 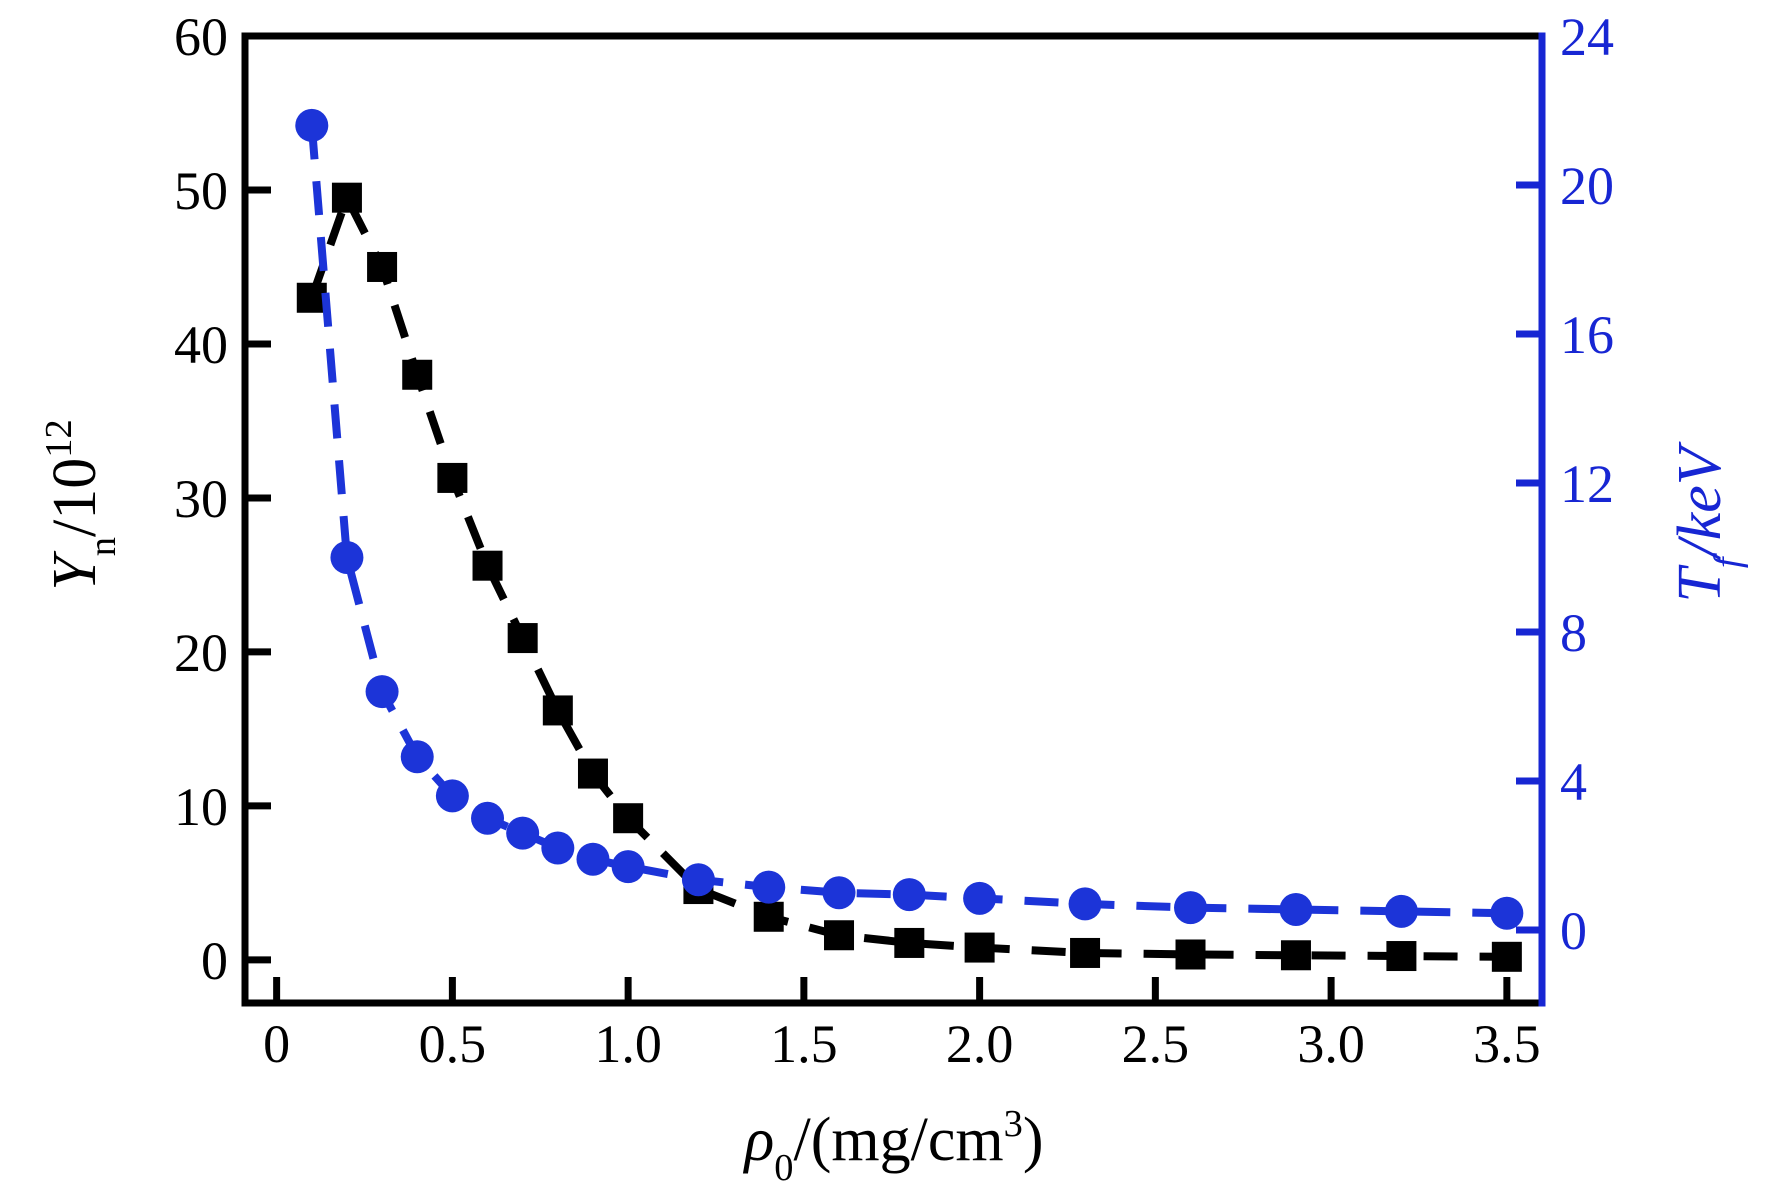 What do you see at coordinates (522, 638) in the screenshot?
I see `marker-square-x0.7` at bounding box center [522, 638].